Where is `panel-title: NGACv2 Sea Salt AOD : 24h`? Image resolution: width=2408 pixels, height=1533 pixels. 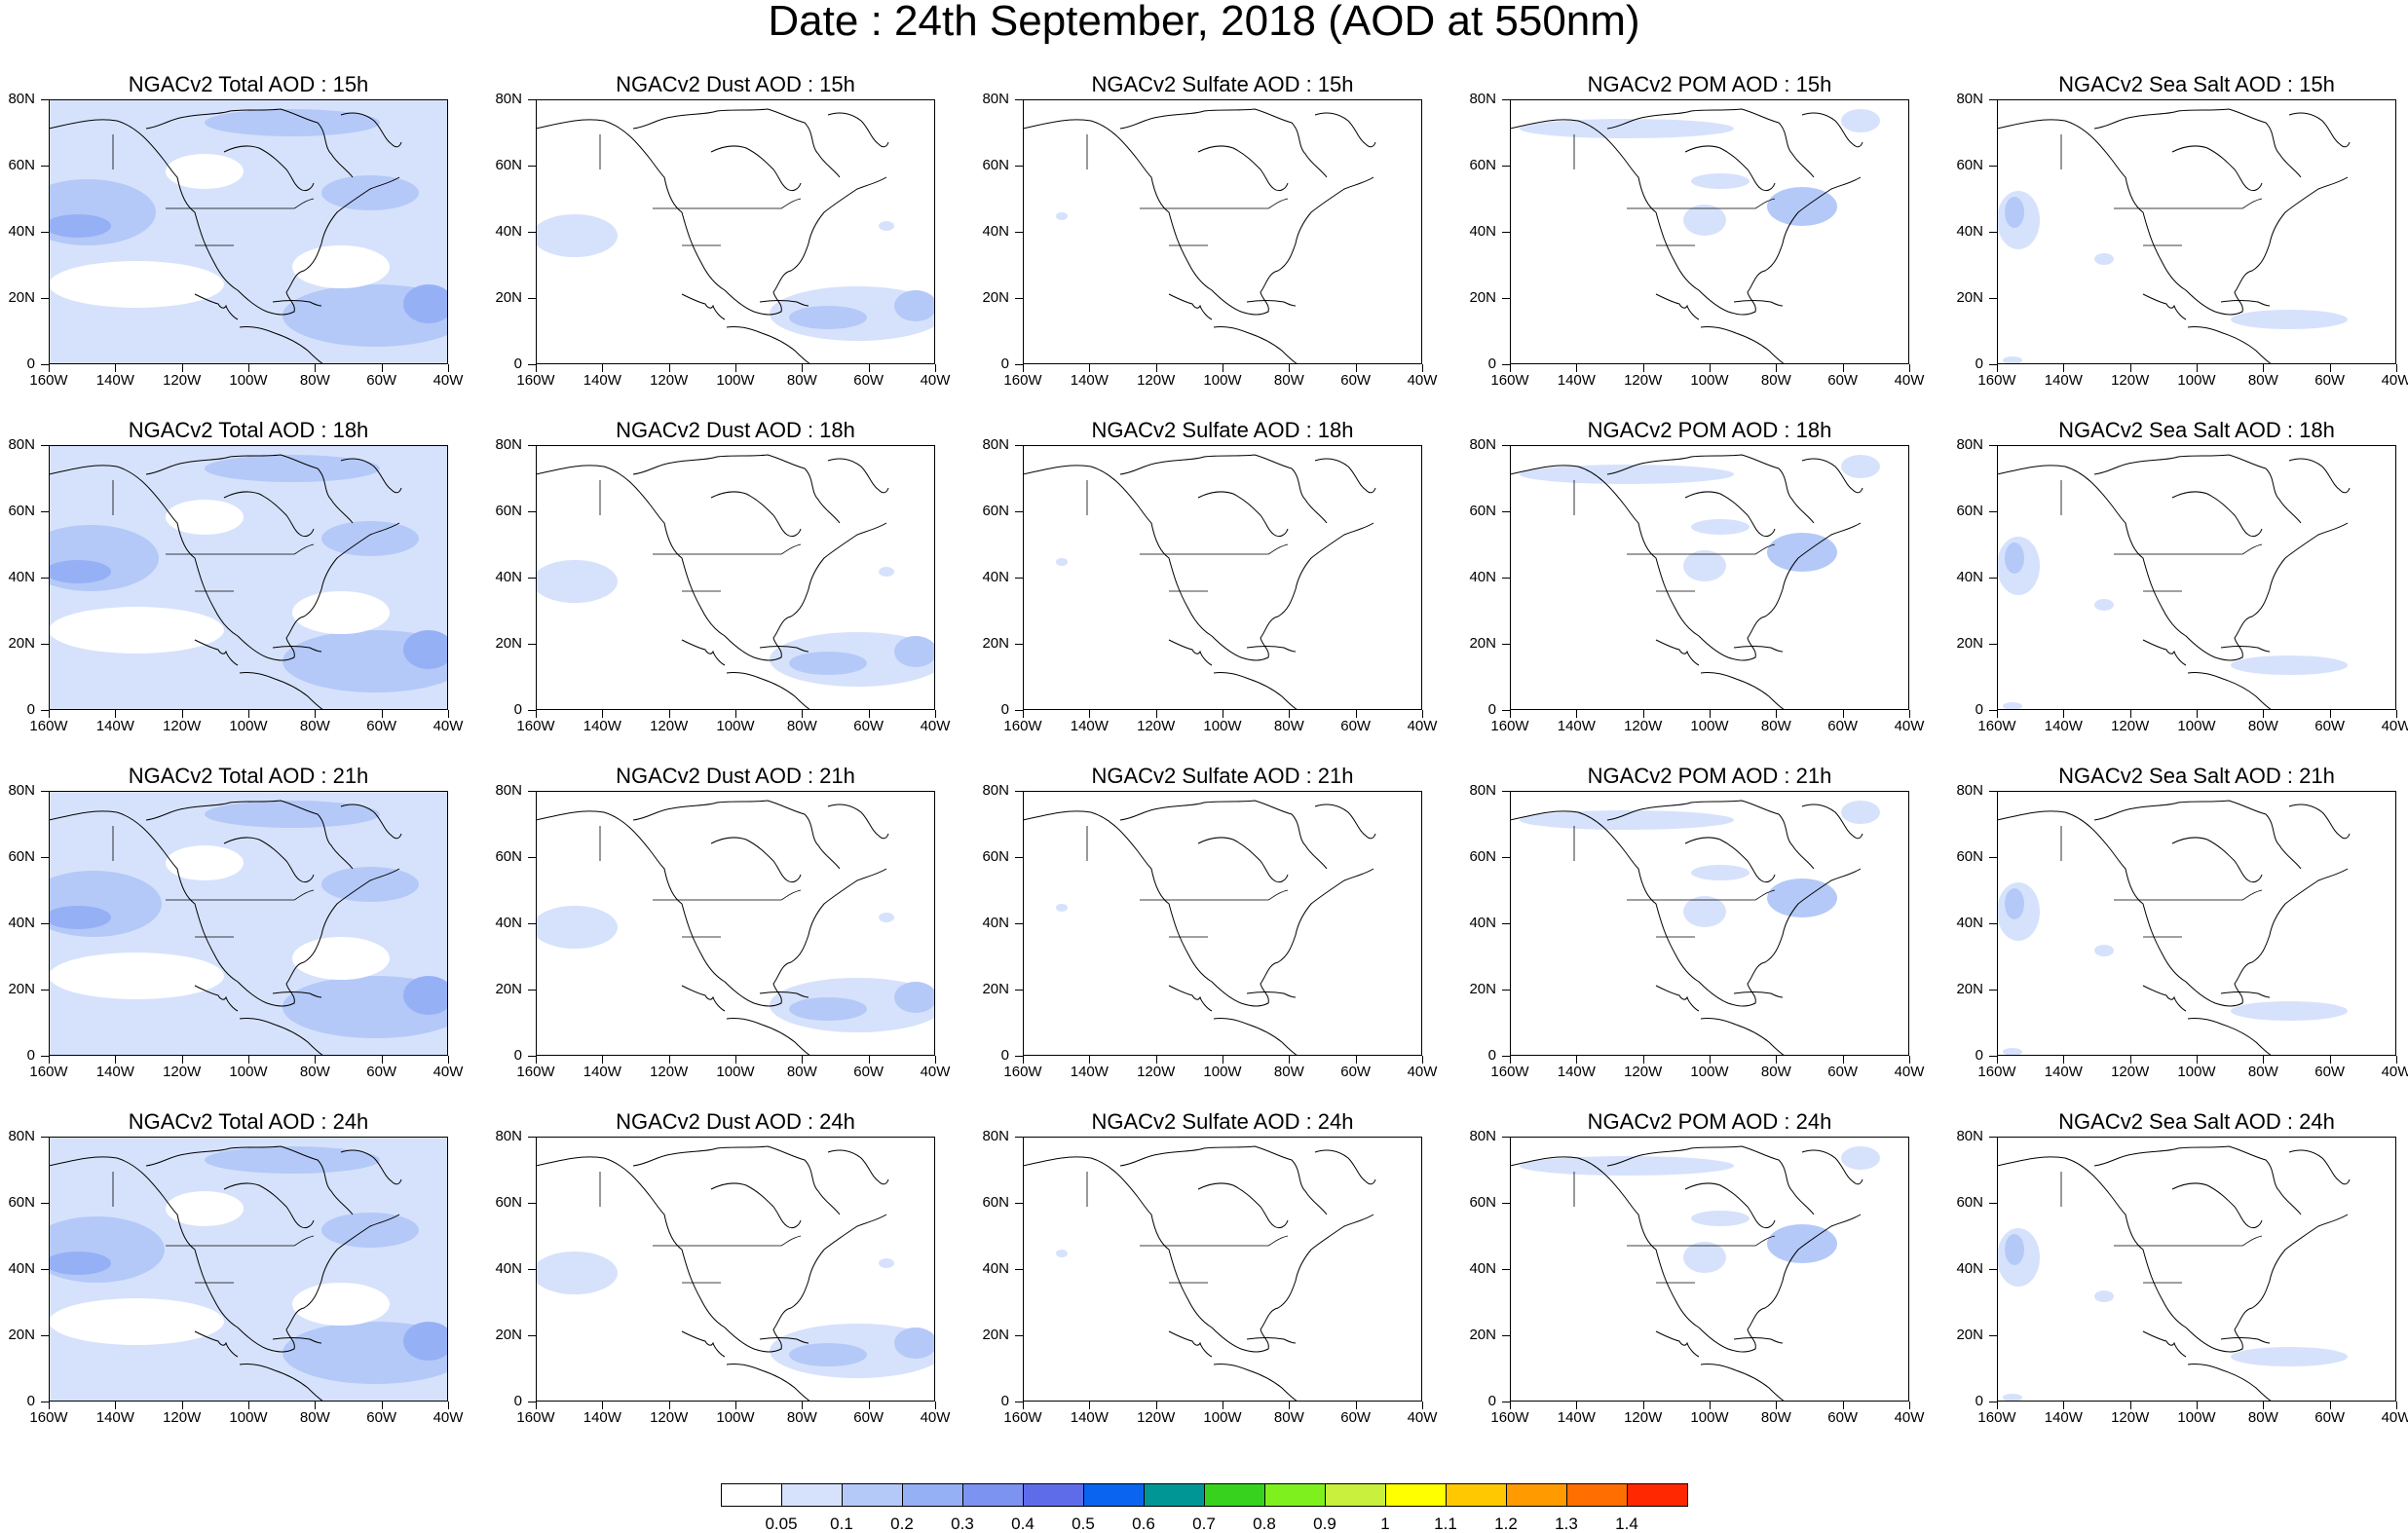
panel-title: NGACv2 Sea Salt AOD : 24h is located at coordinates (2196, 1121).